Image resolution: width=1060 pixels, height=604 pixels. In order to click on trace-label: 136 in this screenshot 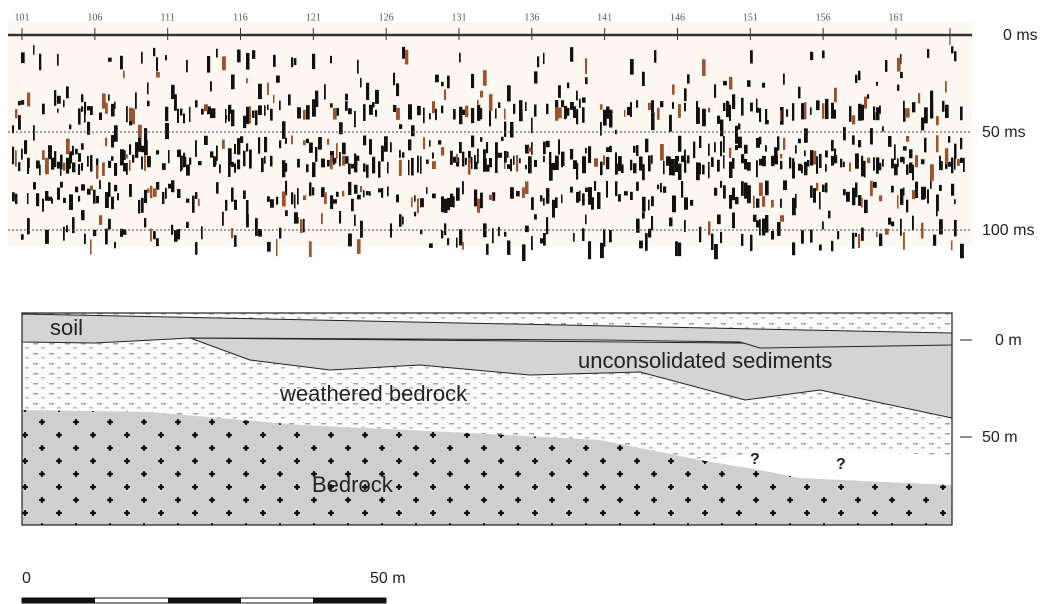, I will do `click(531, 17)`.